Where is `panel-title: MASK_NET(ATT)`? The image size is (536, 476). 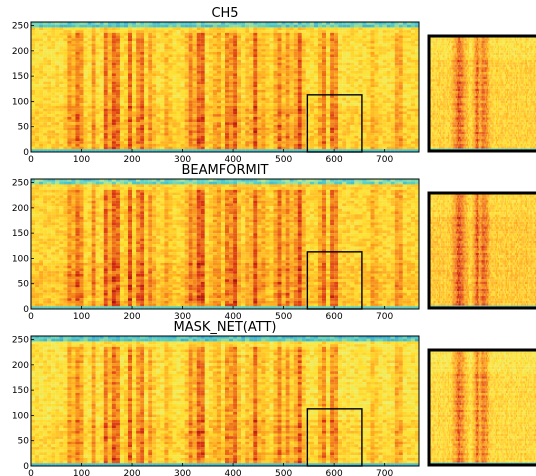
panel-title: MASK_NET(ATT) is located at coordinates (225, 327).